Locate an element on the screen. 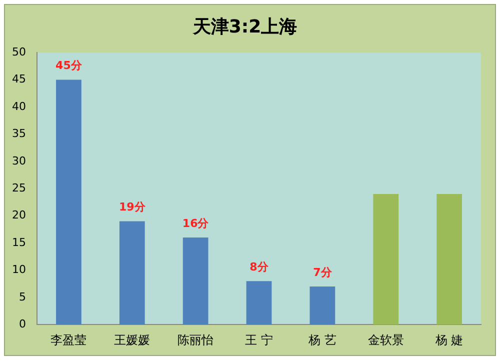  x-tick-label: 李盈莹 is located at coordinates (68, 339).